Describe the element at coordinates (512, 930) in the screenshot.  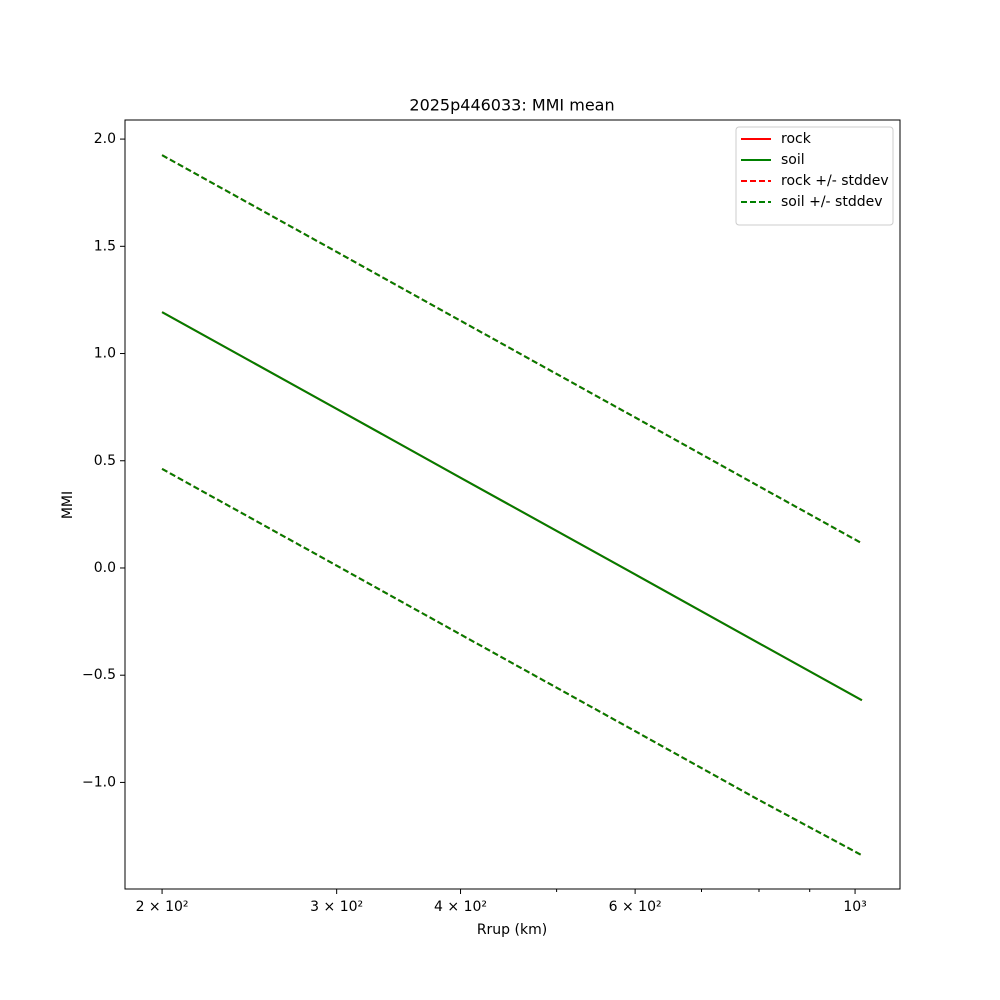
I see `x-axis-label: Rrup (km)` at that location.